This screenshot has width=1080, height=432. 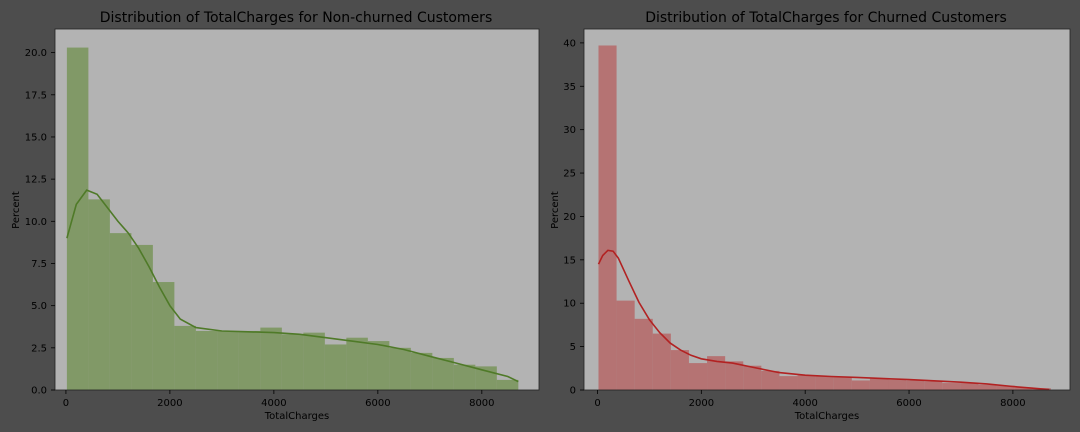 What do you see at coordinates (573, 391) in the screenshot?
I see `y-tick-label-churned-0: 0` at bounding box center [573, 391].